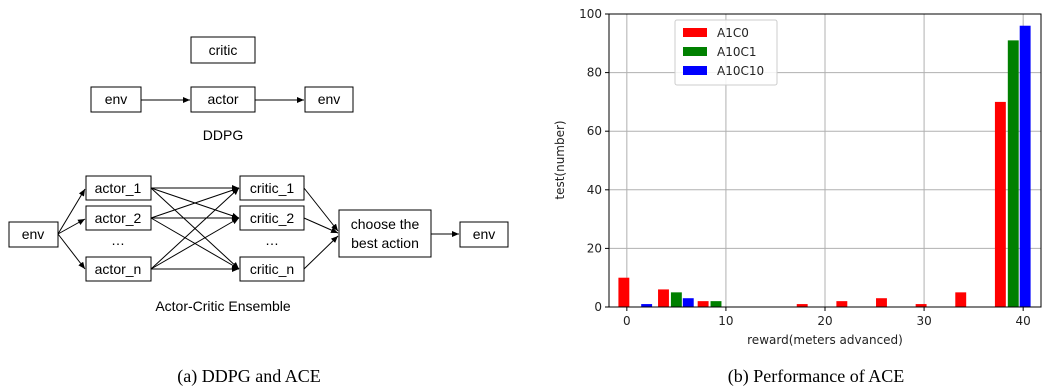 The height and width of the screenshot is (391, 1054). Describe the element at coordinates (272, 188) in the screenshot. I see `ace-critic-1-box: critic_1` at that location.